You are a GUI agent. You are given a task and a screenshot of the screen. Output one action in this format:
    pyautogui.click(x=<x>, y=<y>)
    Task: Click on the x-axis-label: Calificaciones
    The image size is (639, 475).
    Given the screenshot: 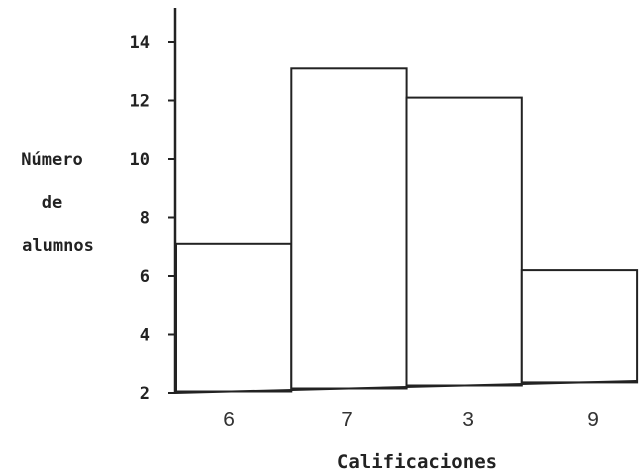 What is the action you would take?
    pyautogui.click(x=417, y=462)
    